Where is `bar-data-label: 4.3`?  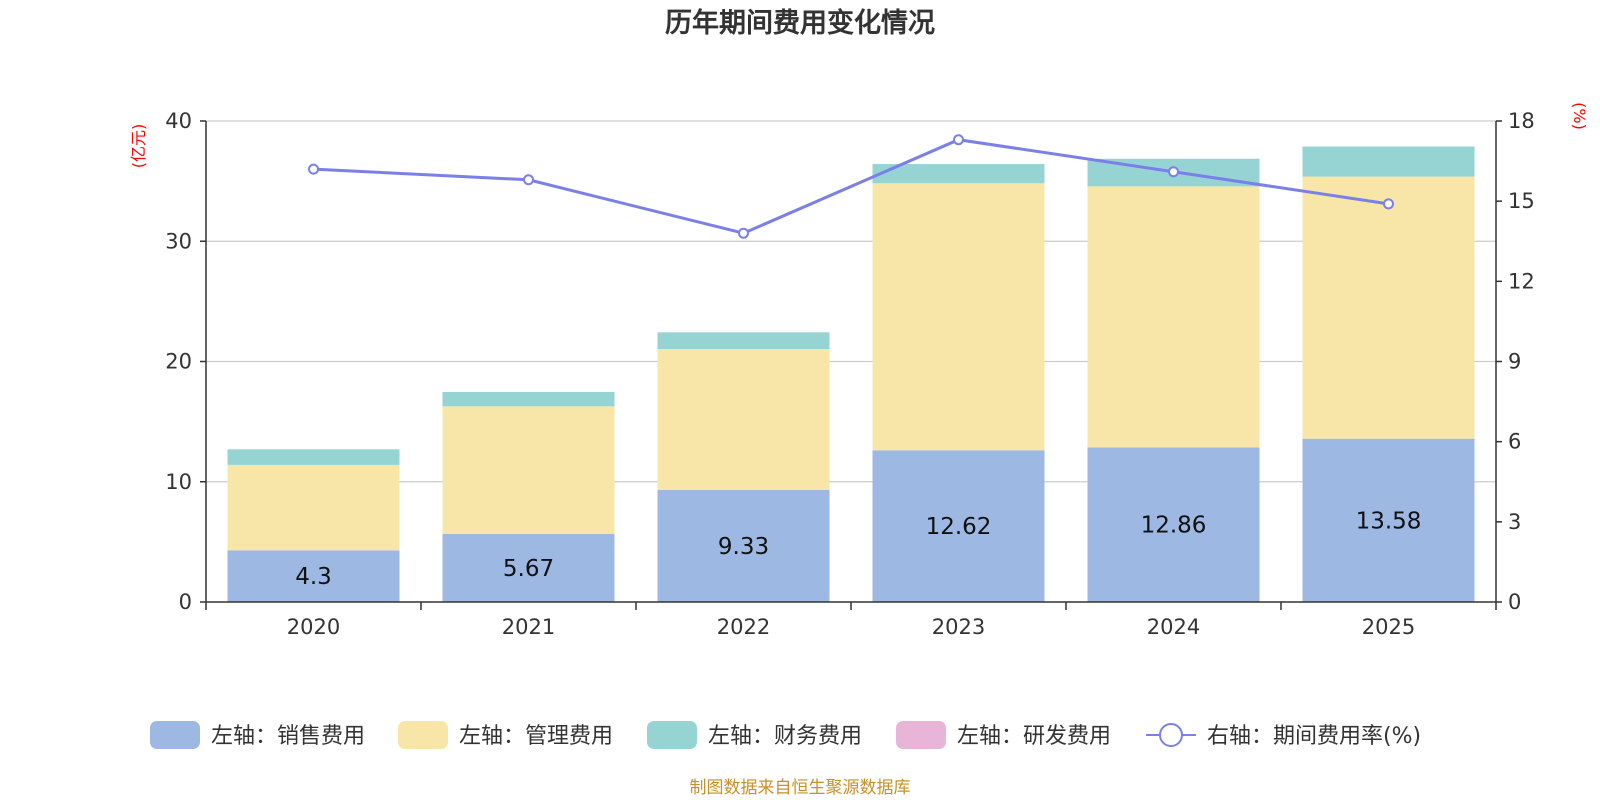 bar-data-label: 4.3 is located at coordinates (313, 577).